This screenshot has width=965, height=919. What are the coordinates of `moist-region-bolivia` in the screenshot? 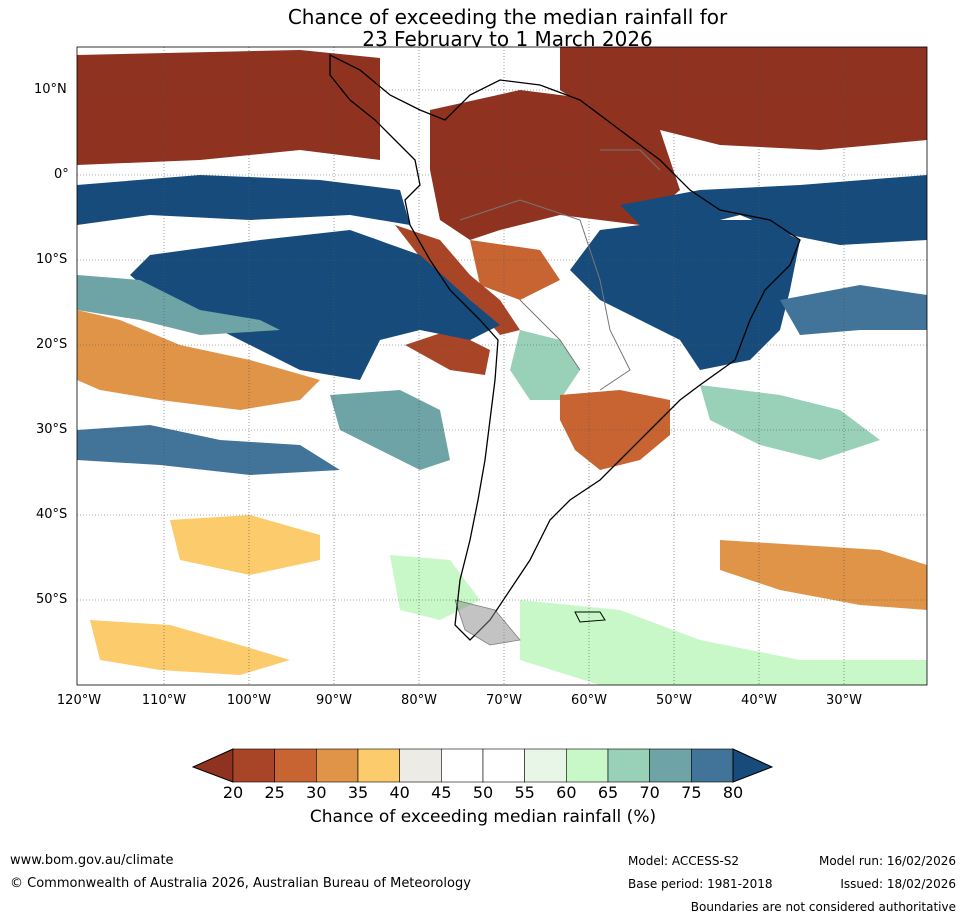 It's located at (545, 365).